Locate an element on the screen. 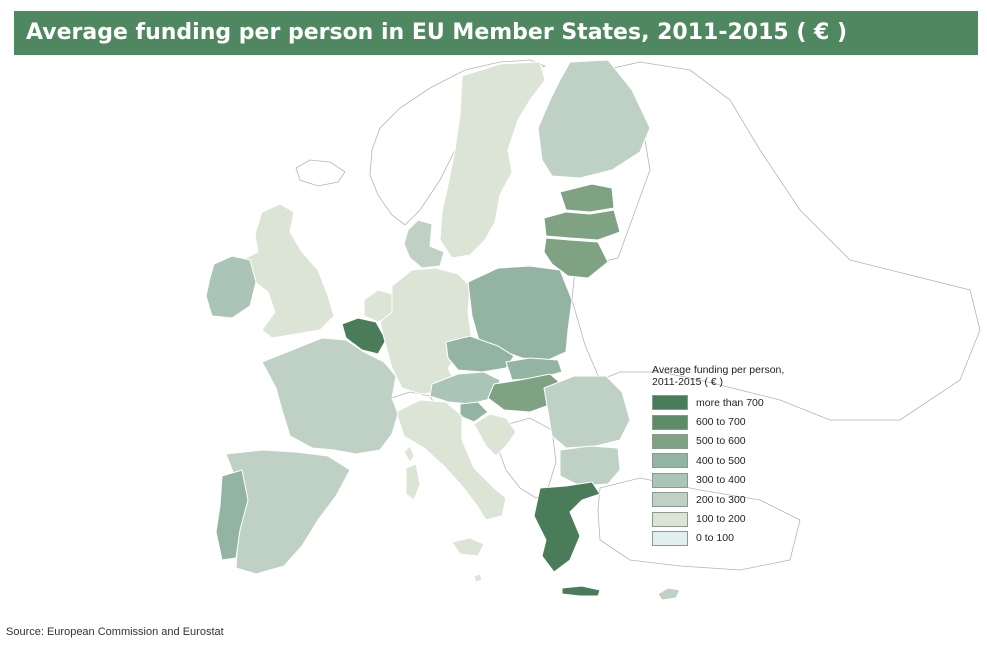 This screenshot has height=652, width=987. legend-label: 500 to 600 is located at coordinates (721, 441).